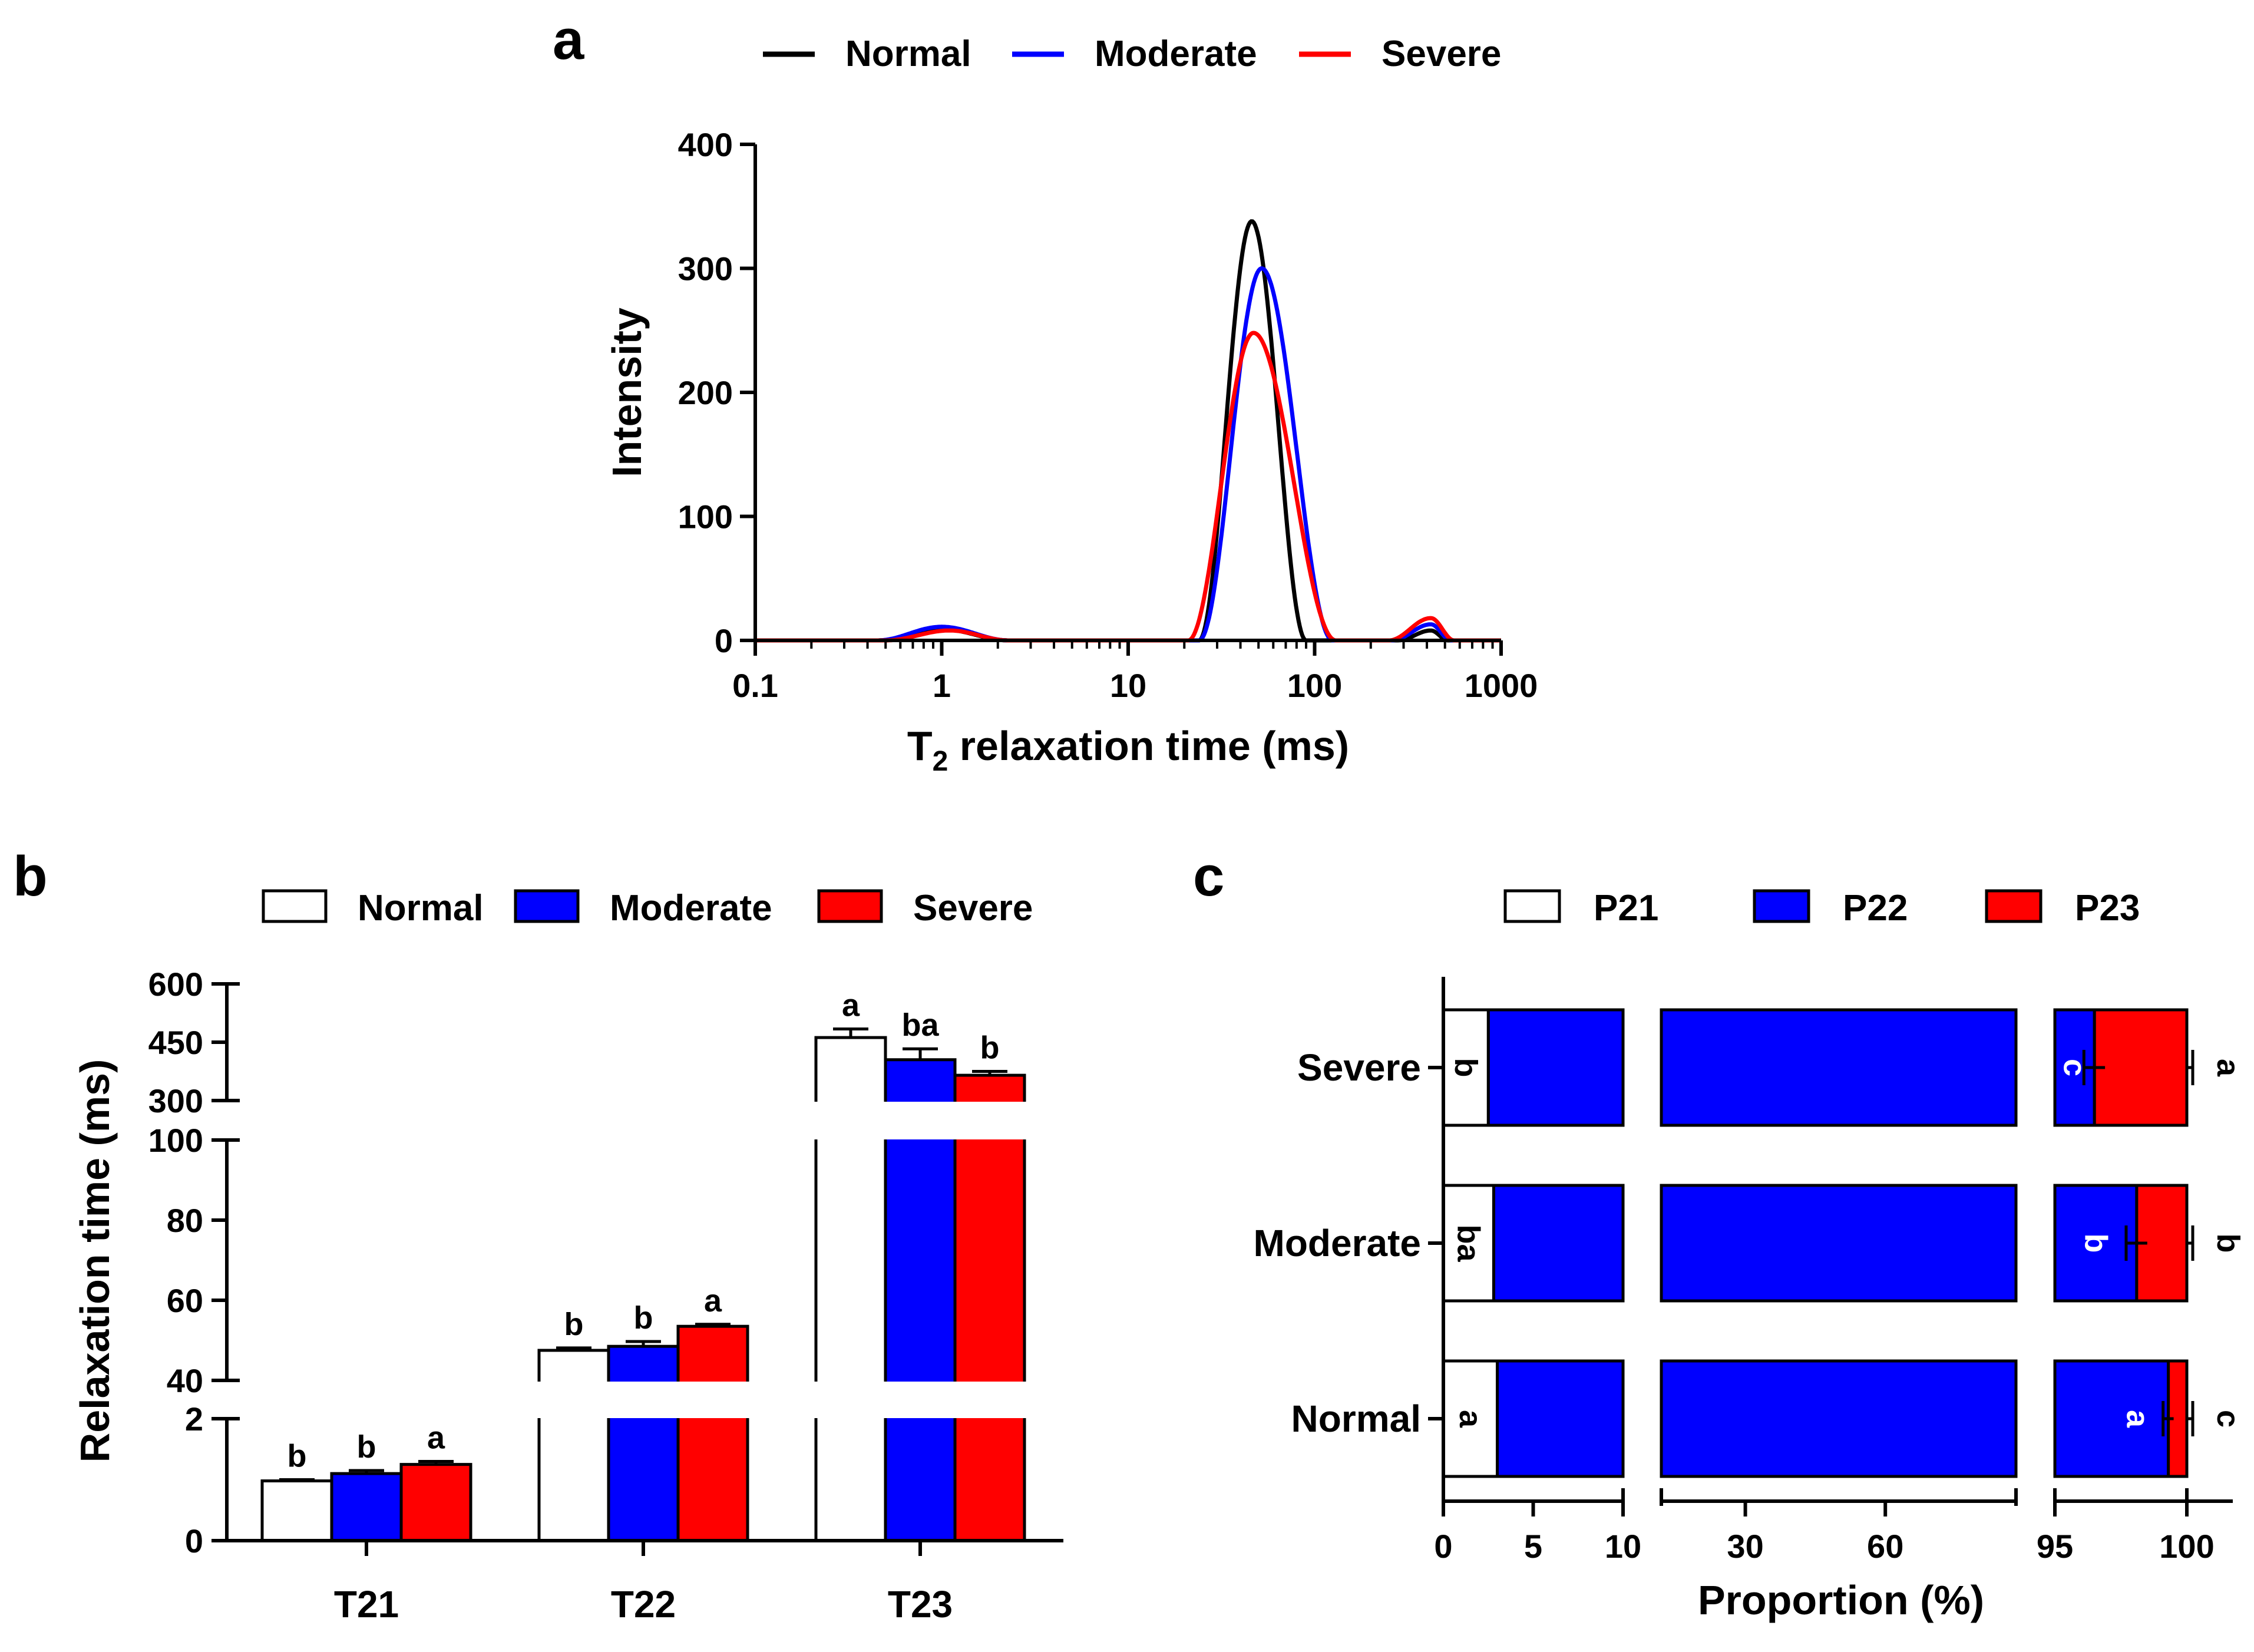  What do you see at coordinates (644, 1604) in the screenshot?
I see `category-label-t22: T22` at bounding box center [644, 1604].